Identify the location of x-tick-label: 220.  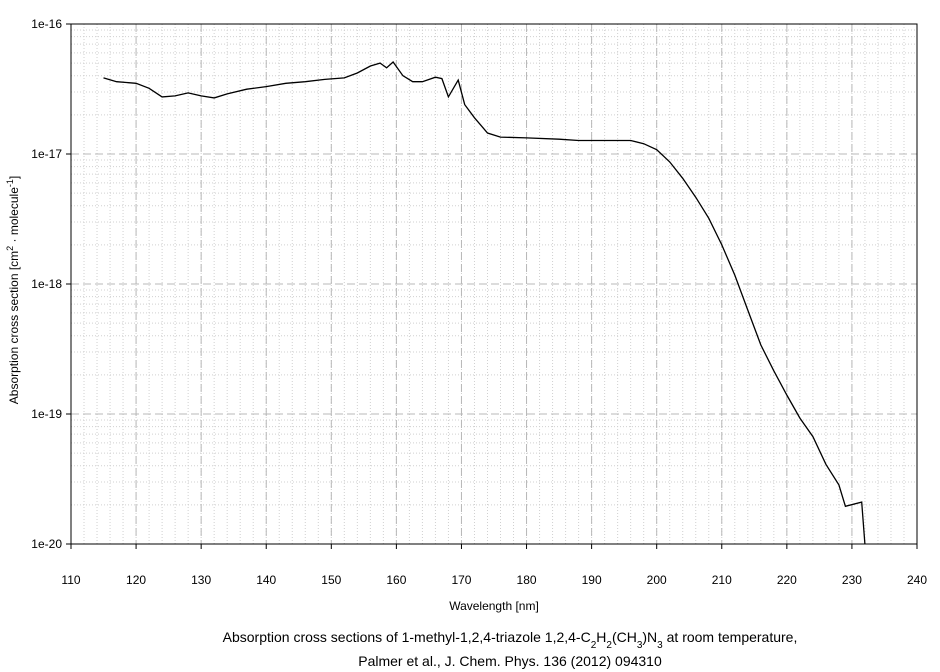
(787, 580).